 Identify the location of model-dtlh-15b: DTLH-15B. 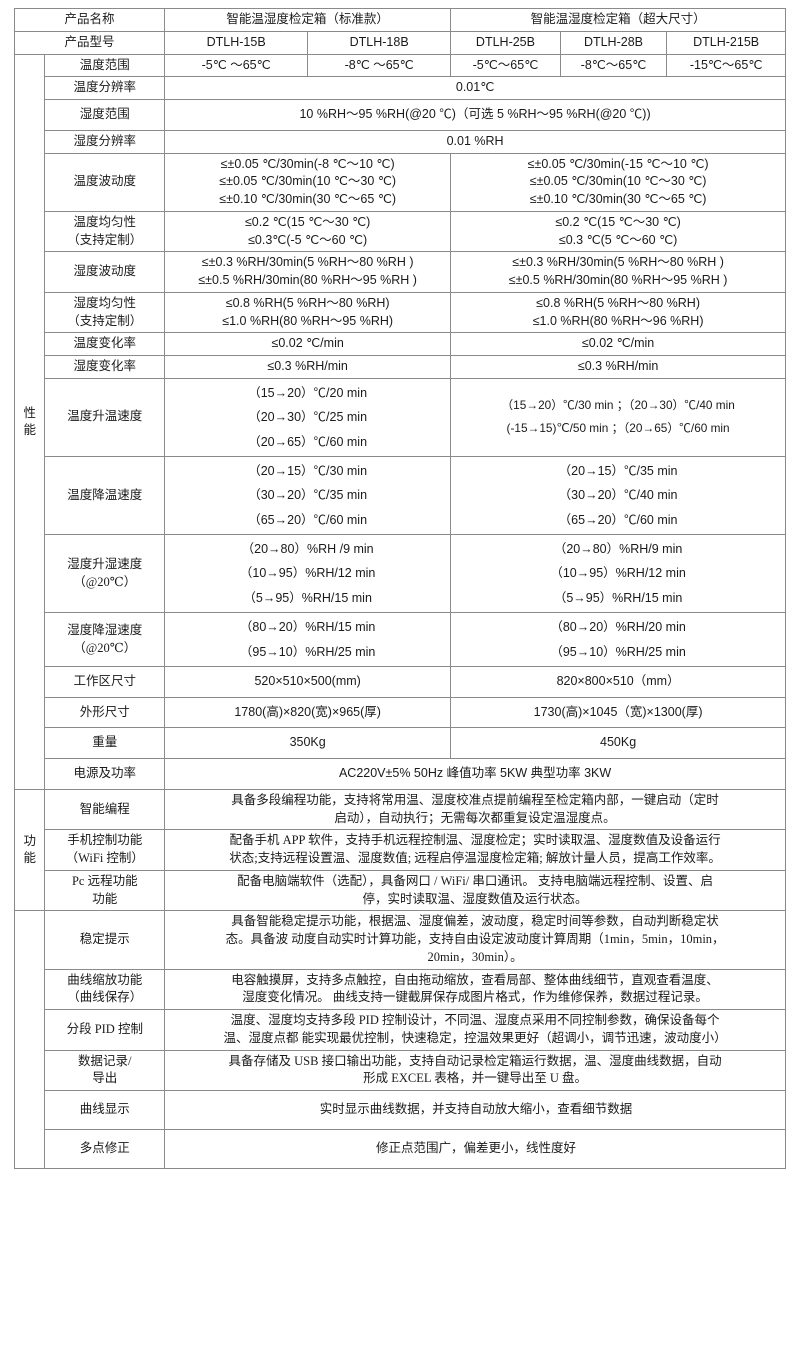
(236, 42).